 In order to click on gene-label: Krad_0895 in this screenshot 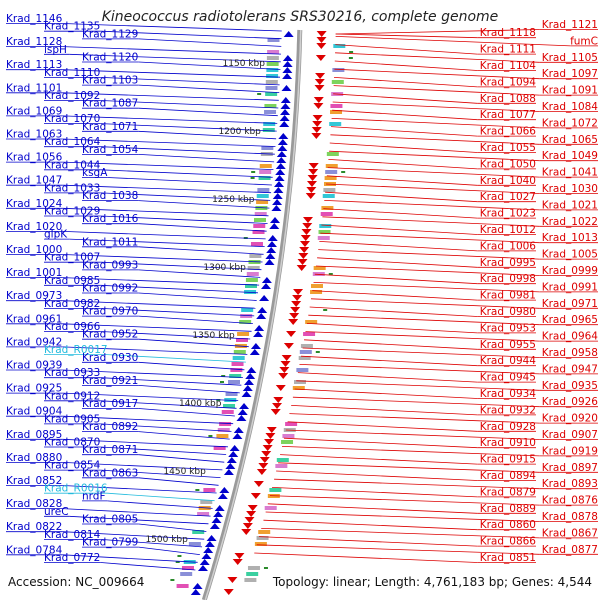, I will do `click(34, 435)`.